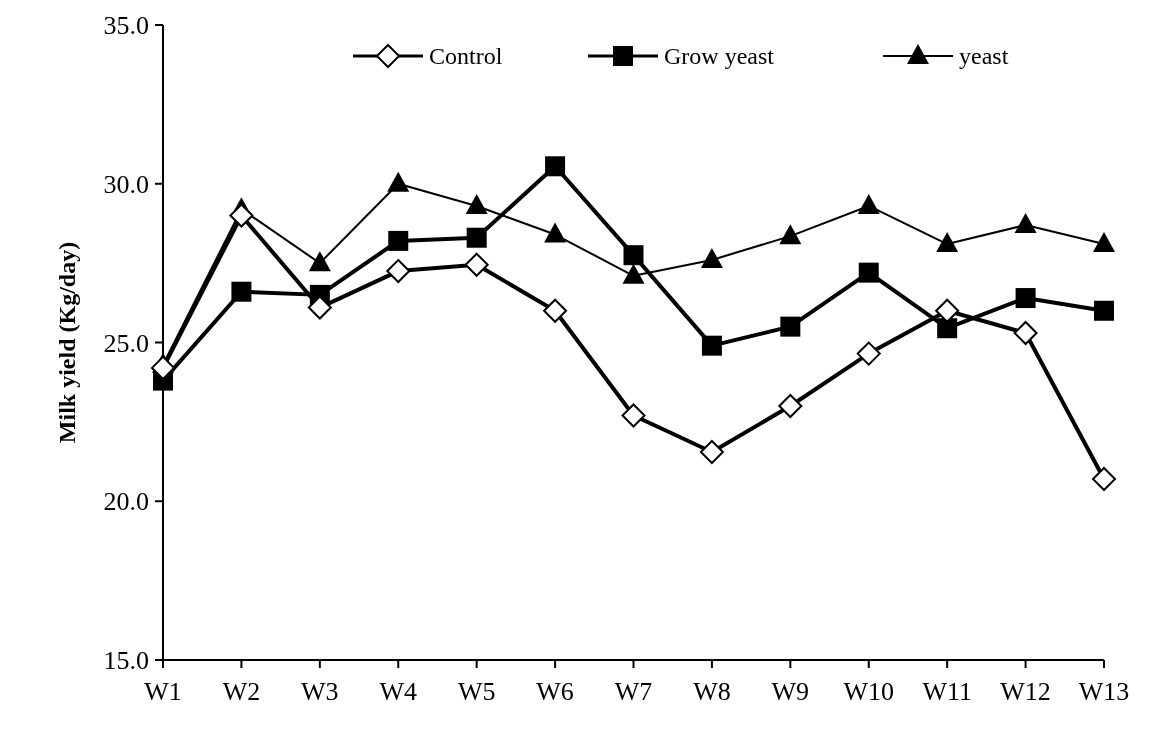 Image resolution: width=1152 pixels, height=738 pixels. What do you see at coordinates (126, 26) in the screenshot?
I see `y-tick-label: 35.0` at bounding box center [126, 26].